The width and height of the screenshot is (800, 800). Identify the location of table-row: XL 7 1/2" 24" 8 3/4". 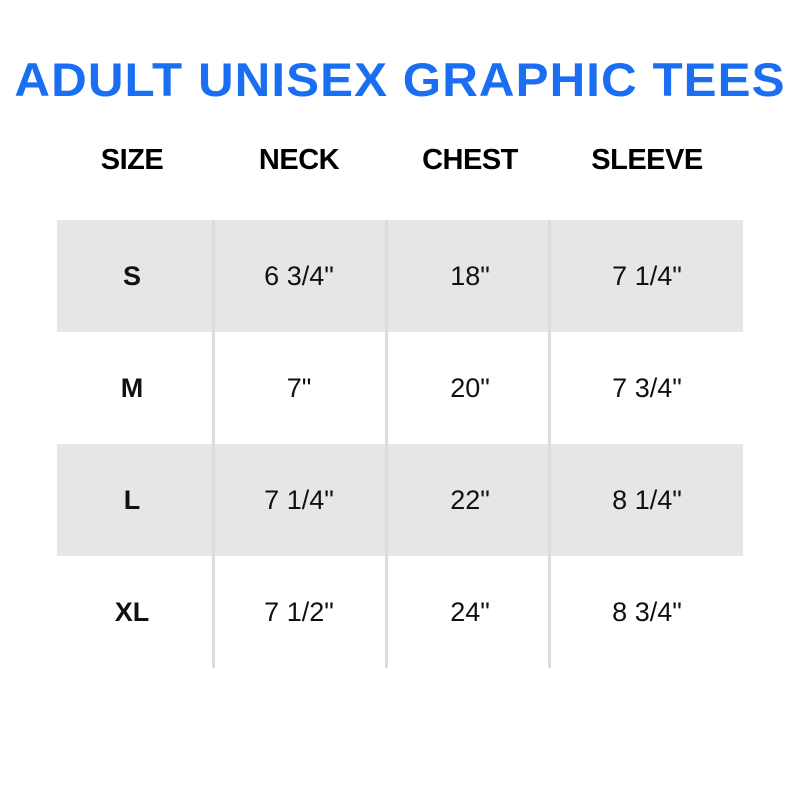
(400, 612).